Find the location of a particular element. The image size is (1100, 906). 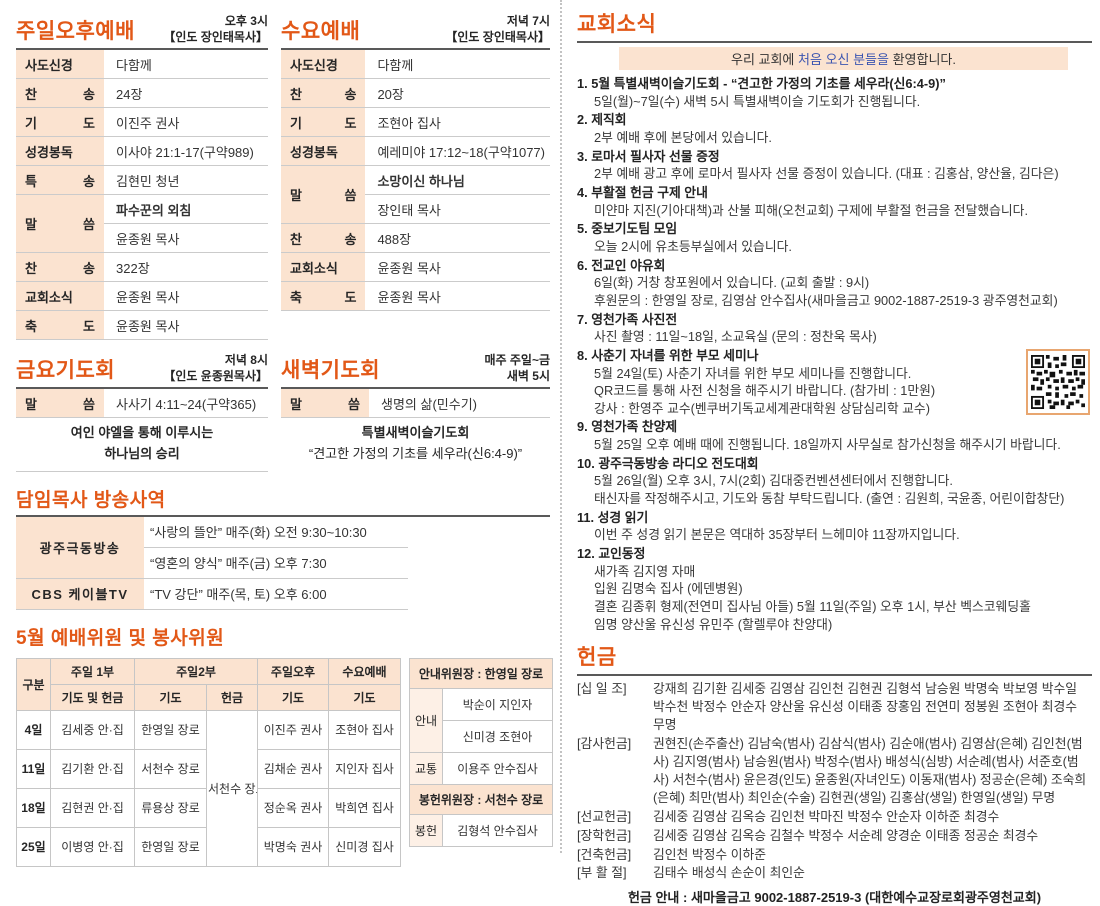

table-row: 성경봉독 예레미야 17:12~18(구약1077) is located at coordinates (415, 151).